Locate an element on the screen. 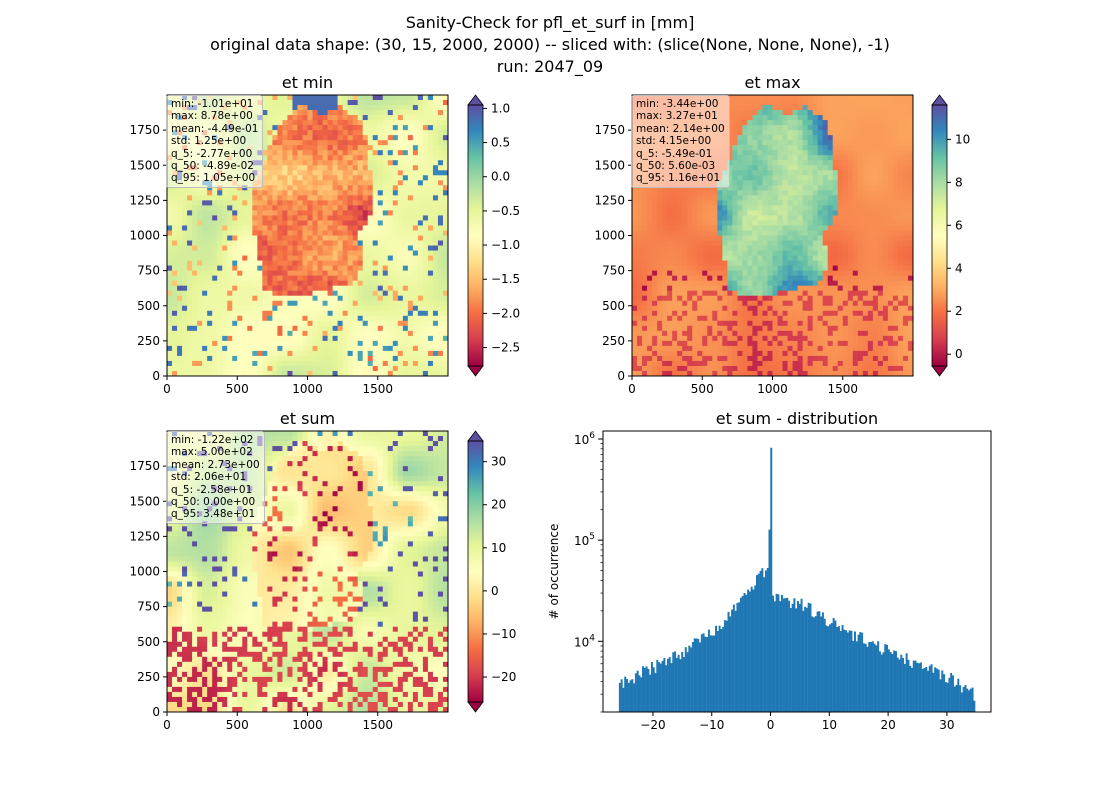  et-sum-colorbar-tick-label: −20 is located at coordinates (503, 677).